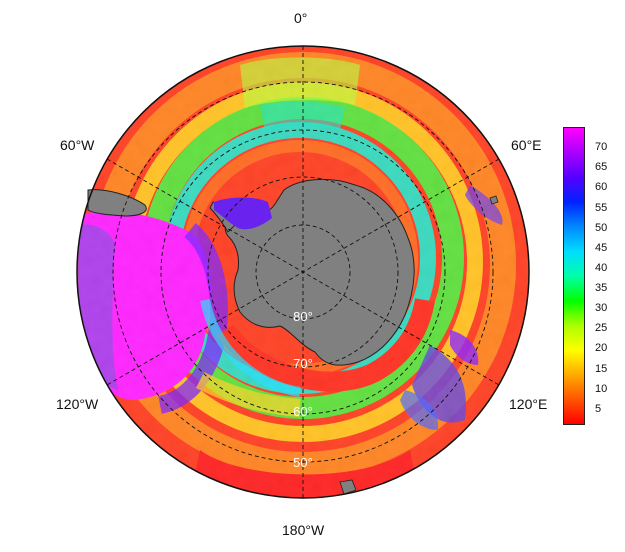 The width and height of the screenshot is (625, 552). What do you see at coordinates (601, 227) in the screenshot?
I see `colorbar-tick-label: 50` at bounding box center [601, 227].